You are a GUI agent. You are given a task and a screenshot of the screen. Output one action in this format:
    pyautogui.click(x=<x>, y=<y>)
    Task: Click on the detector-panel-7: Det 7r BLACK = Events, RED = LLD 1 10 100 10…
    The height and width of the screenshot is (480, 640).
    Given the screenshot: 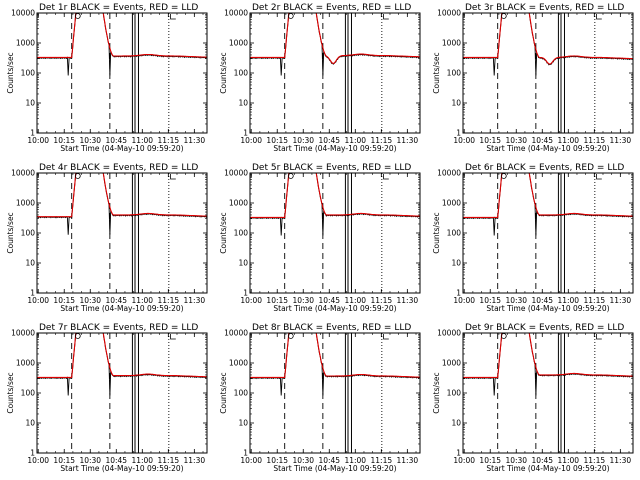 What is the action you would take?
    pyautogui.click(x=107, y=398)
    